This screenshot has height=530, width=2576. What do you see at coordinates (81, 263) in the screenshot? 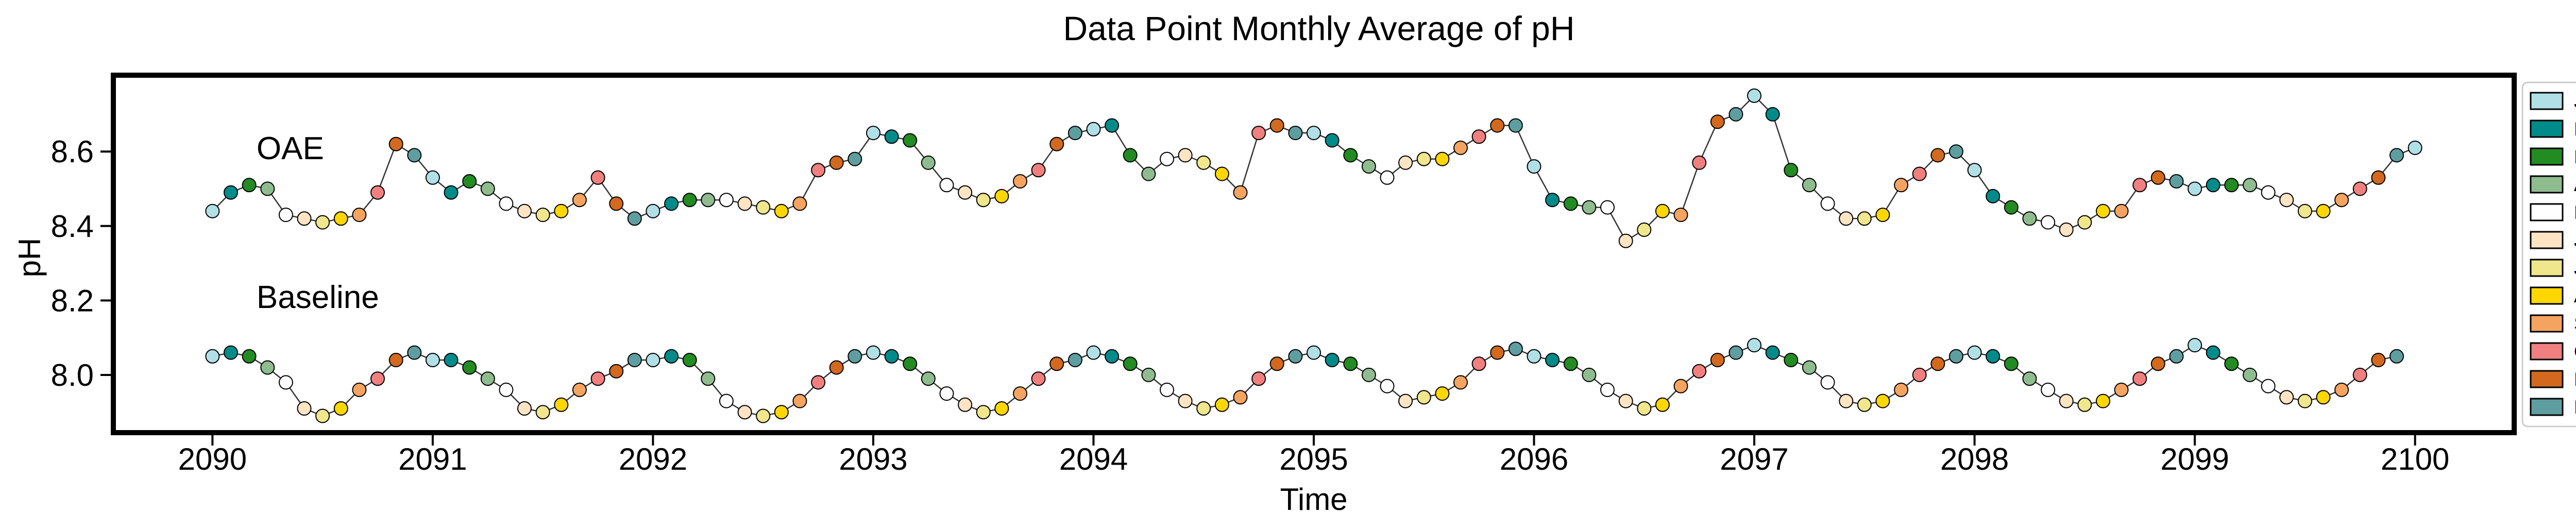
I see `y-axis: 8.0 8.2 8.4 8.6` at bounding box center [81, 263].